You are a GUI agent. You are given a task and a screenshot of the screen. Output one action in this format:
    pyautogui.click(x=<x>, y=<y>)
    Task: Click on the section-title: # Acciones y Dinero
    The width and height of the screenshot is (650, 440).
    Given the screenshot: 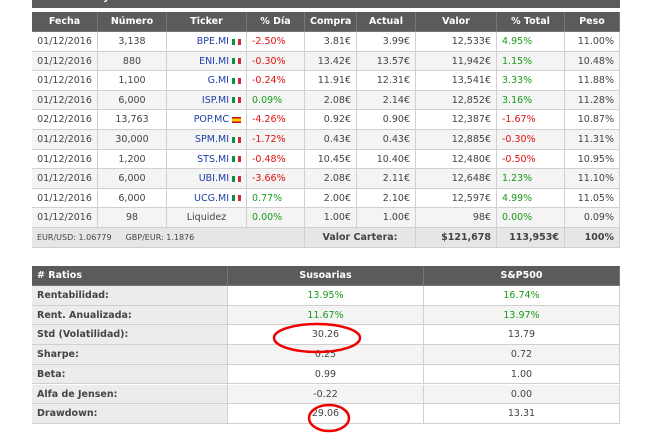 What is the action you would take?
    pyautogui.click(x=326, y=4)
    